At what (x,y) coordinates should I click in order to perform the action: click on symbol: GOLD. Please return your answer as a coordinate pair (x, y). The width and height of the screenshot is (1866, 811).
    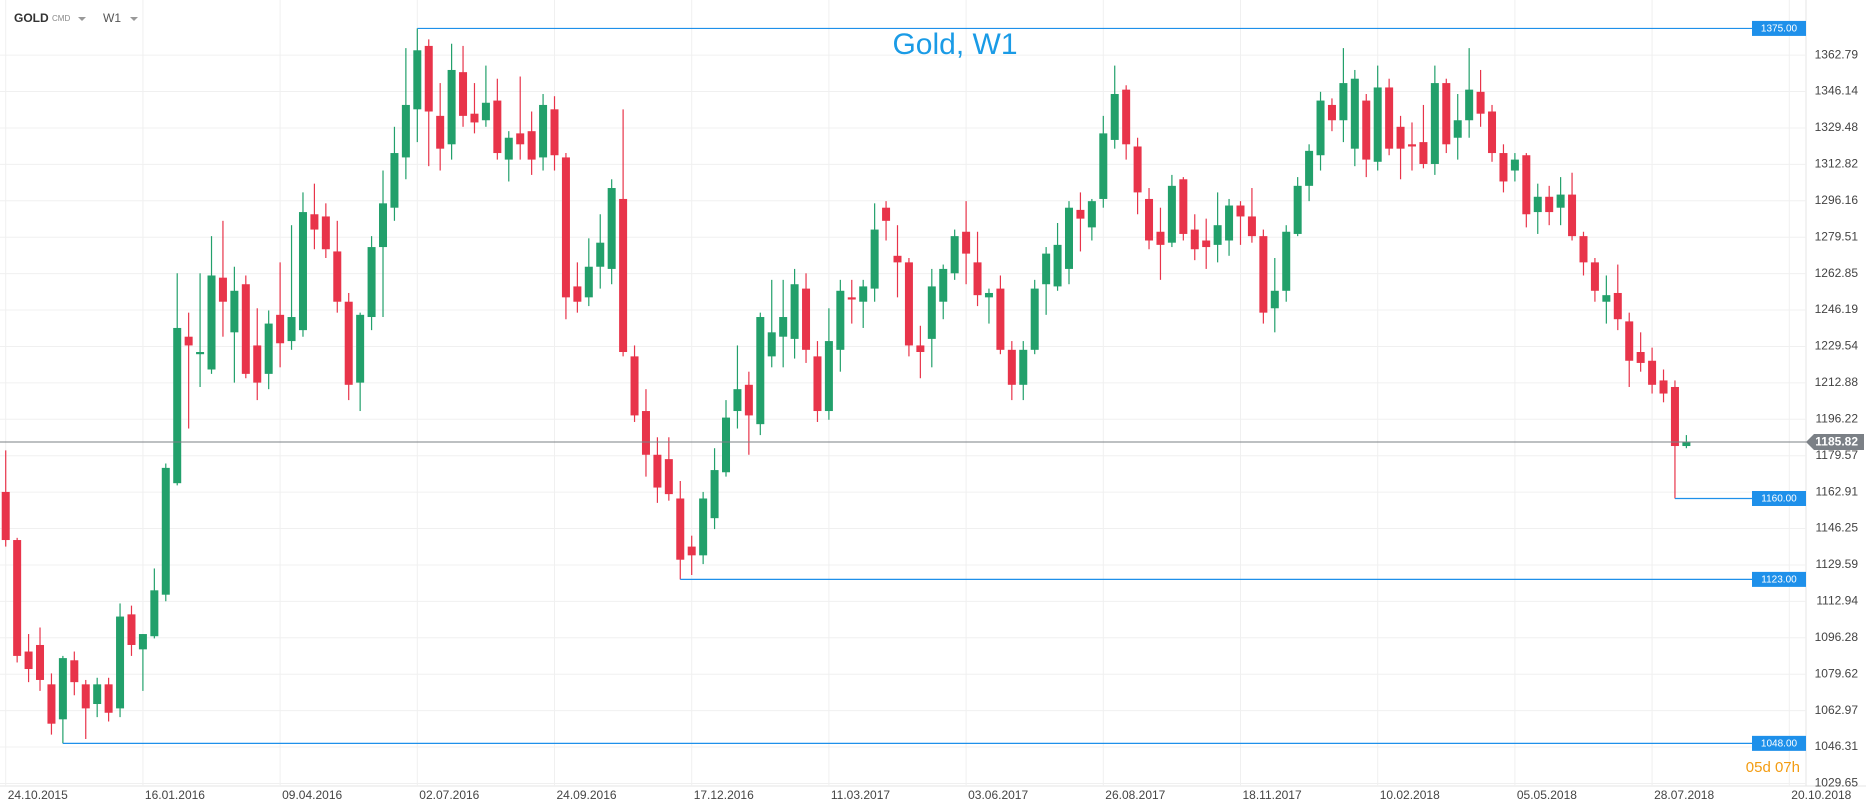
    Looking at the image, I should click on (31, 18).